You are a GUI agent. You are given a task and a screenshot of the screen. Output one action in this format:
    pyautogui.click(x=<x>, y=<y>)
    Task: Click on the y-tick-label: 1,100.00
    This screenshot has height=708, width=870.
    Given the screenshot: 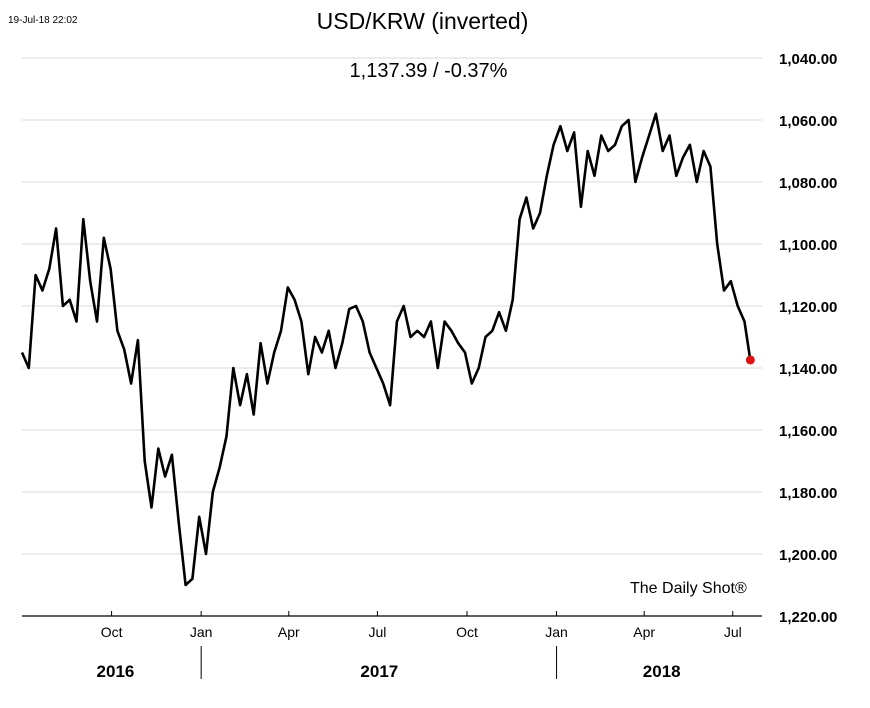 What is the action you would take?
    pyautogui.click(x=808, y=245)
    